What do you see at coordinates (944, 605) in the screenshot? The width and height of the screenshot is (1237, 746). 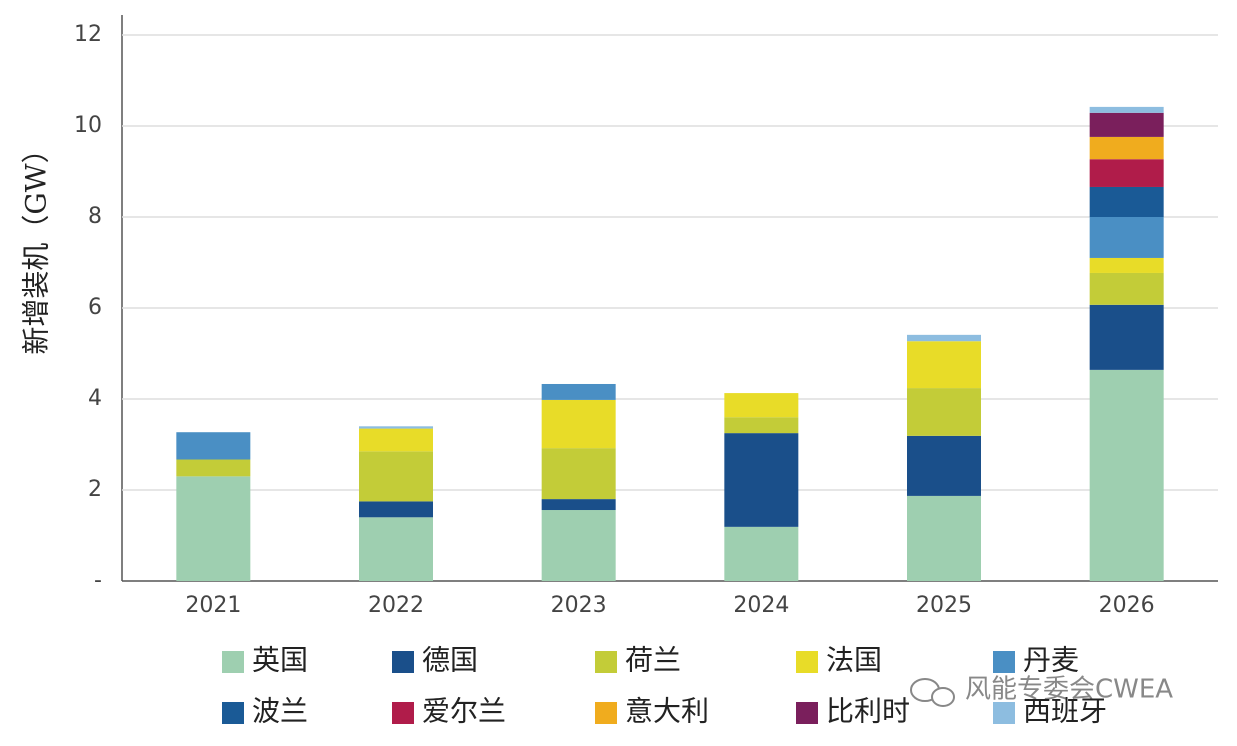 I see `x-tick-label: 2025` at bounding box center [944, 605].